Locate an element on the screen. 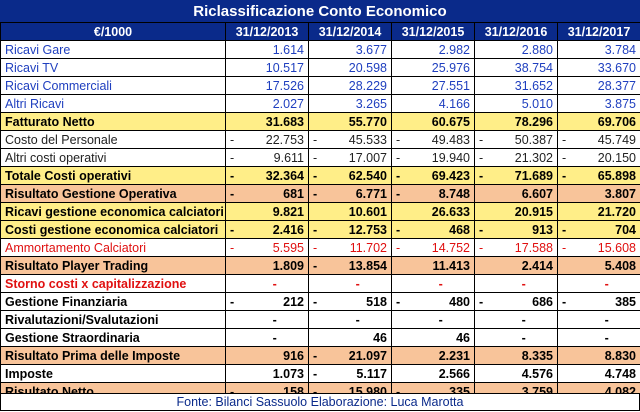  cell-value: 2.414 is located at coordinates (524, 265).